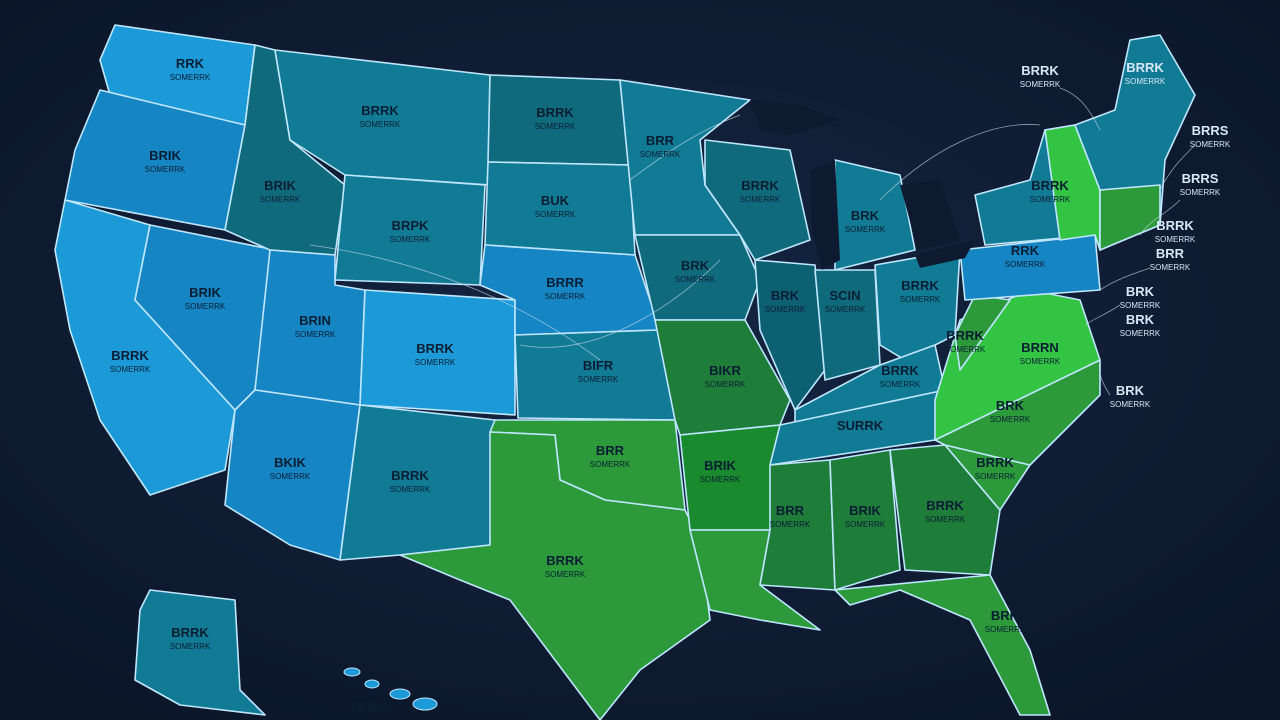  Describe the element at coordinates (315, 320) in the screenshot. I see `state-label: BRIN` at that location.